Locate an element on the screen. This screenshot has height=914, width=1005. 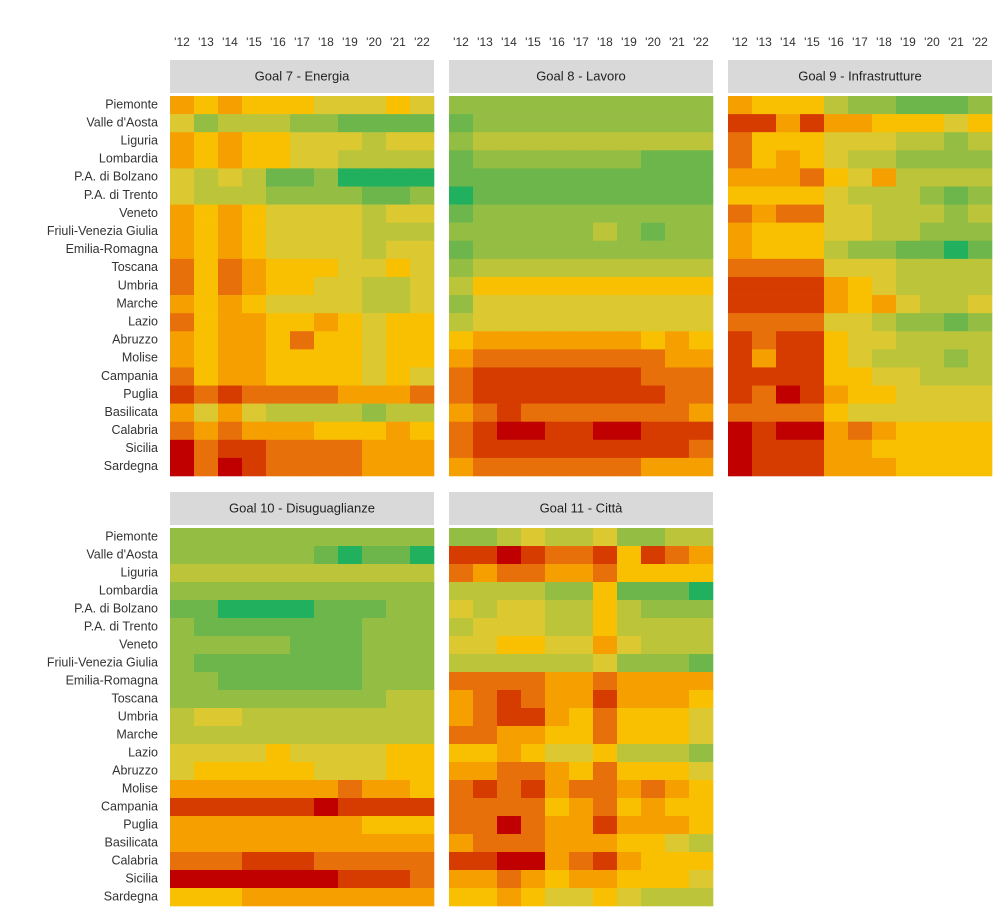
y-tick-label: Liguria is located at coordinates (139, 572).